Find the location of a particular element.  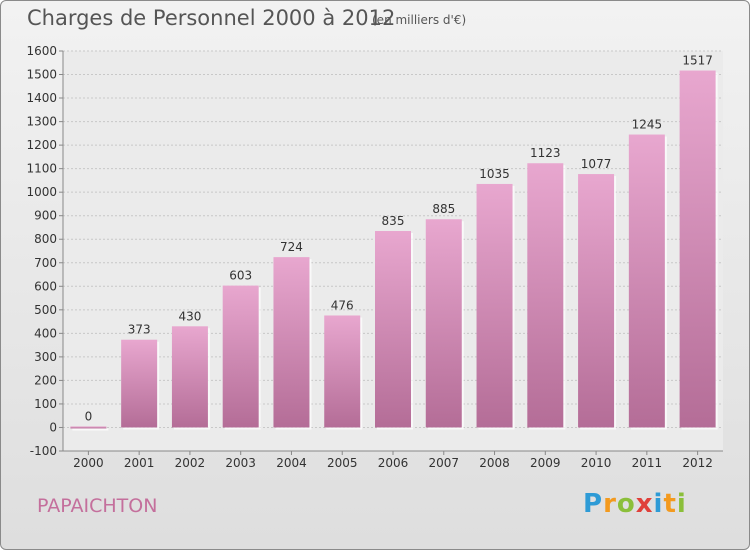

logo-letter: o is located at coordinates (626, 504).